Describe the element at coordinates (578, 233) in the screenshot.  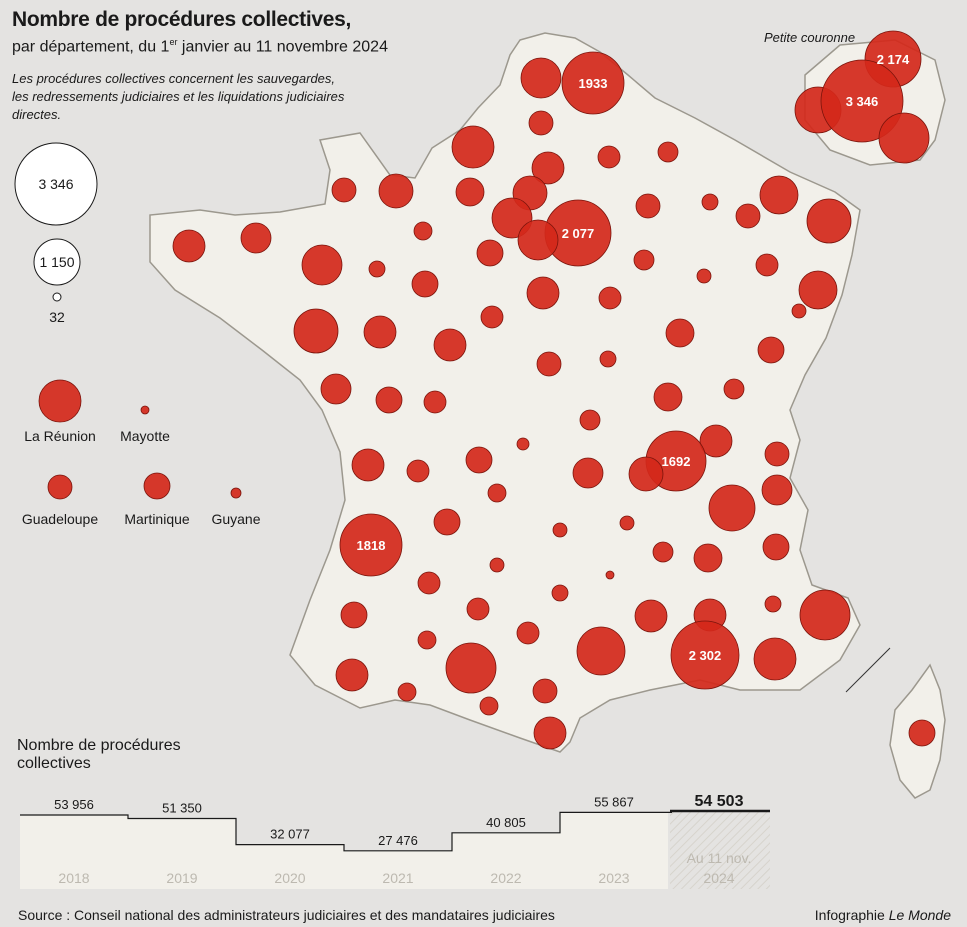
I see `label-seine-et-marne: 2 077` at that location.